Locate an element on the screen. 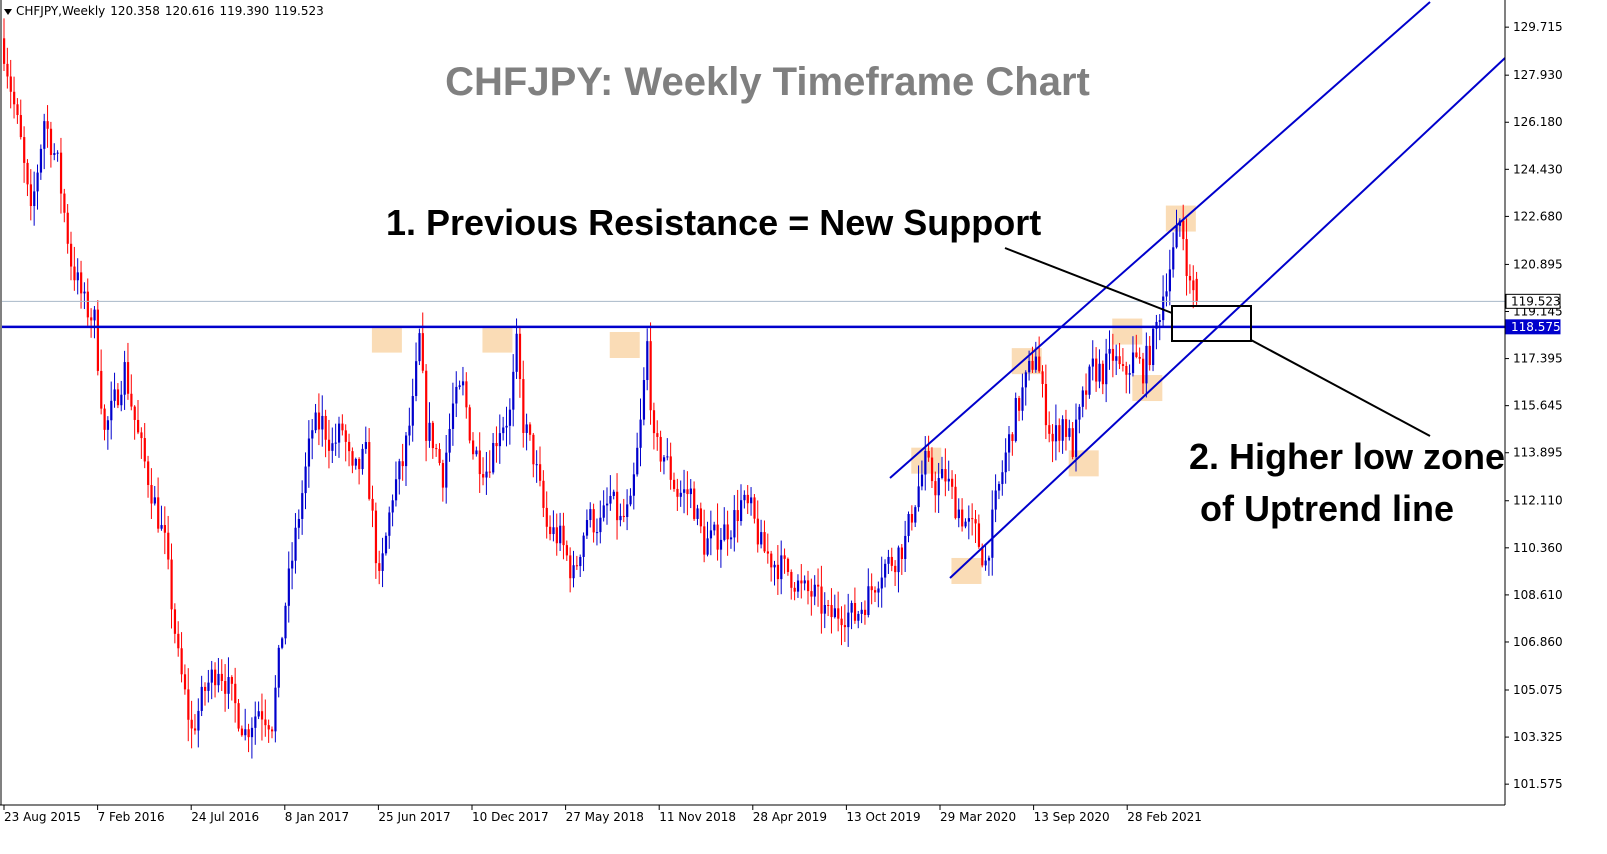 The image size is (1607, 854). y-tick-label: 117.395 is located at coordinates (1538, 359).